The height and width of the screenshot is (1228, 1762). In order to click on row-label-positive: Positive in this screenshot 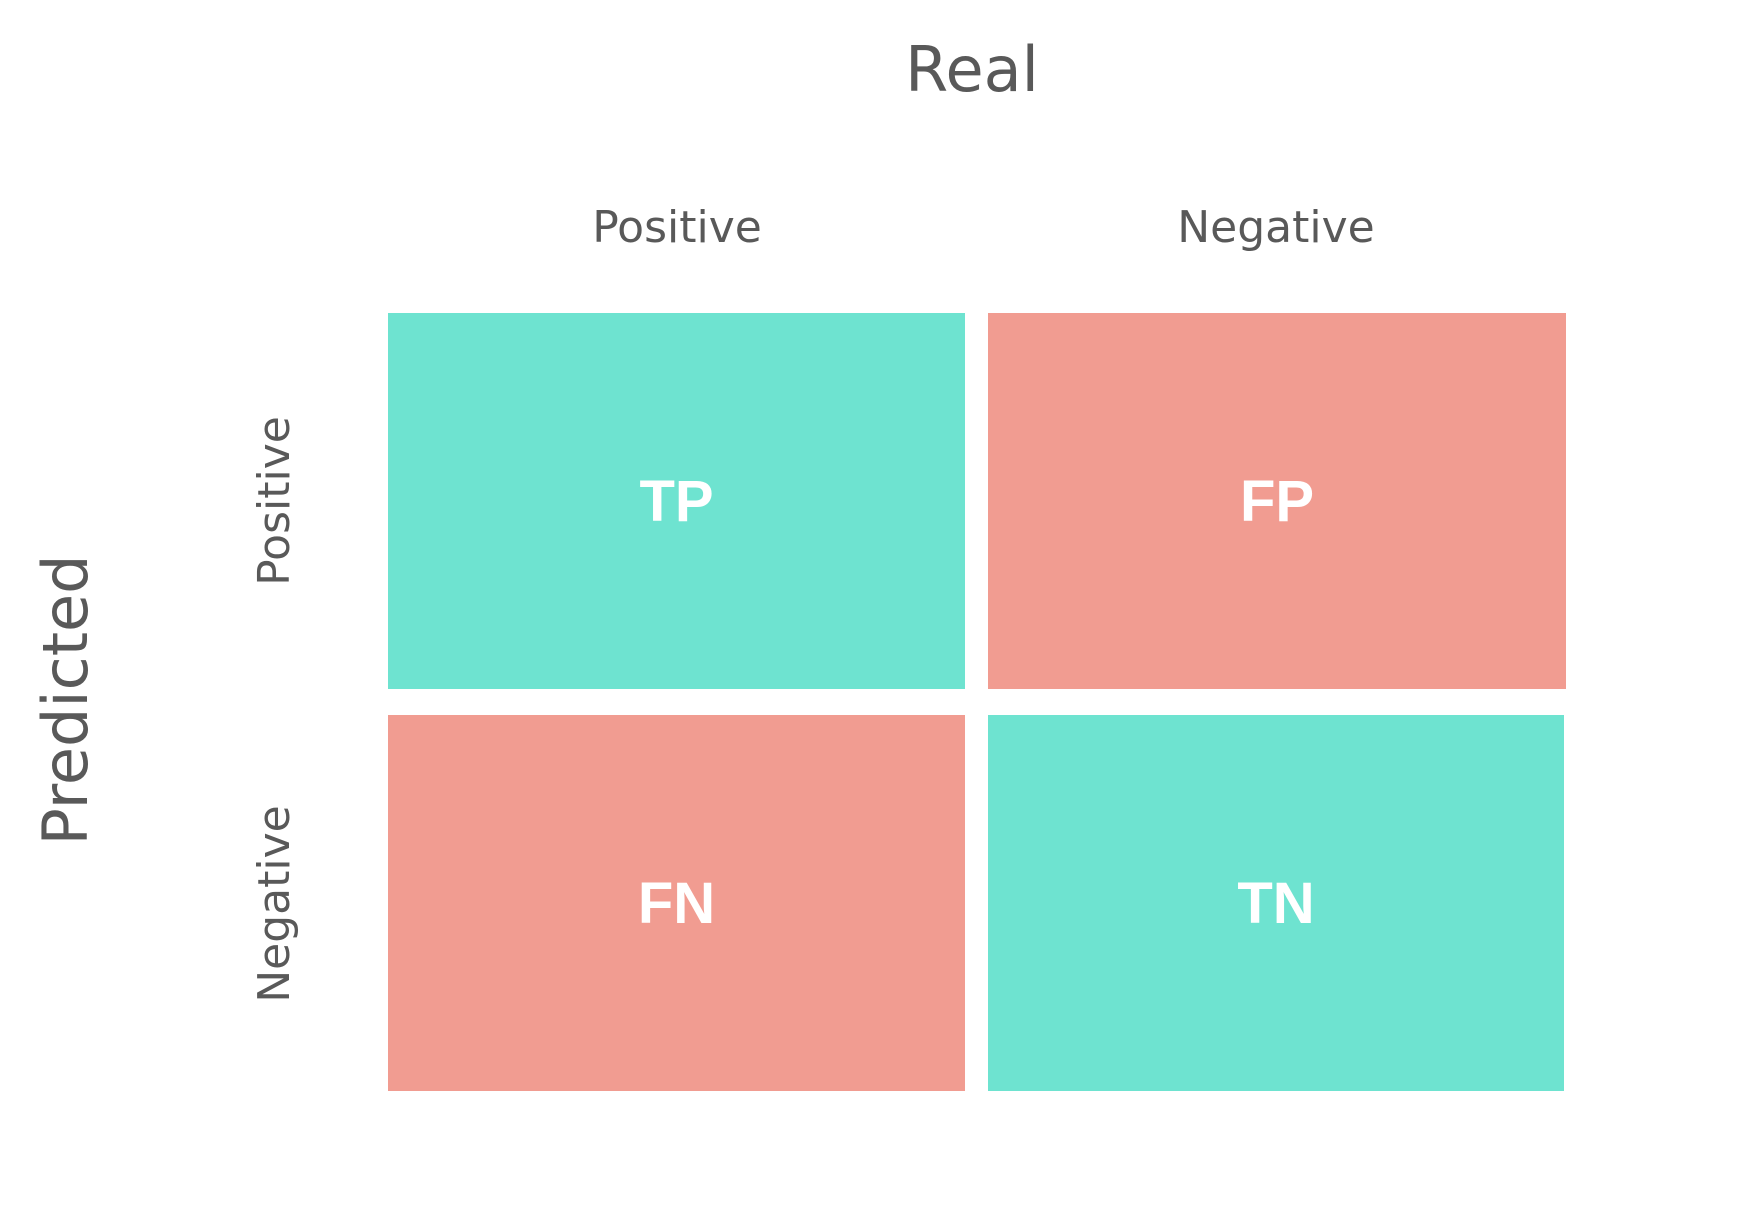, I will do `click(274, 501)`.